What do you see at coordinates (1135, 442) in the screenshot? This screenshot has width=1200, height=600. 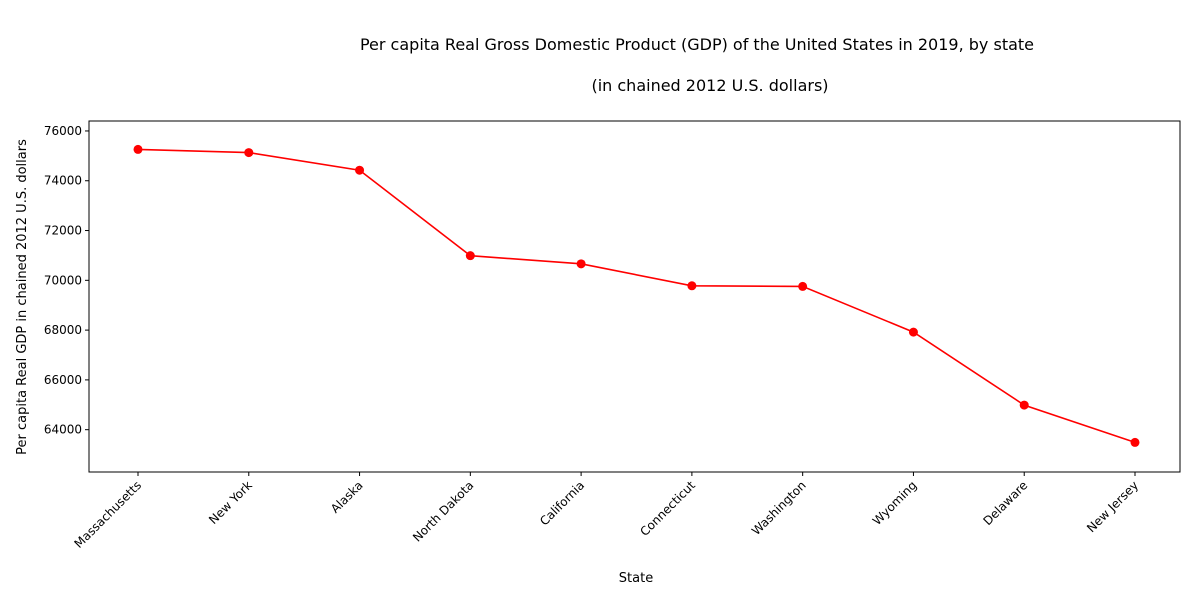 I see `data-point-new-jersey` at bounding box center [1135, 442].